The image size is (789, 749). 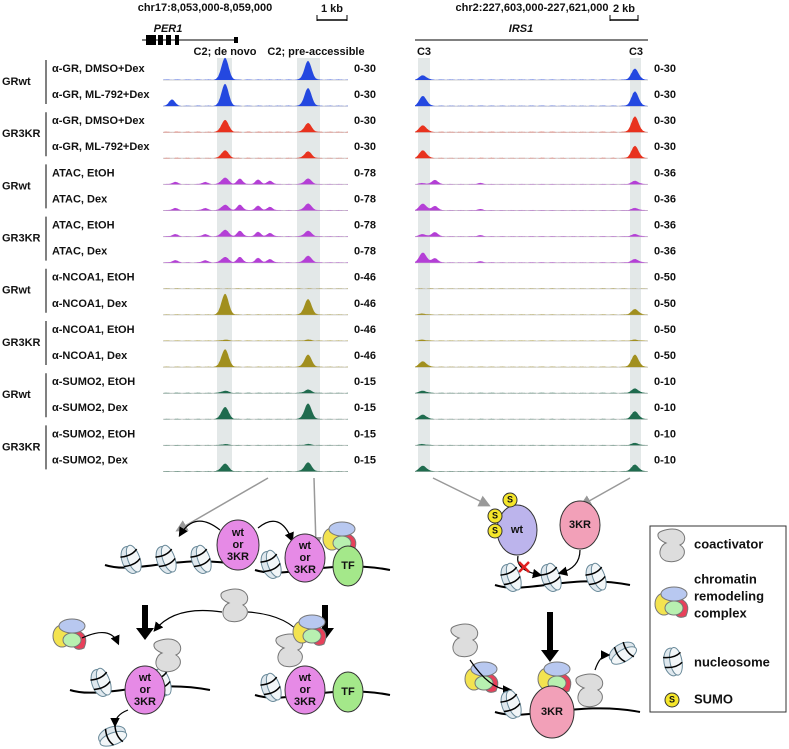 I want to click on locus-coords: chr17:8,053,000-8,059,000, so click(x=205, y=8).